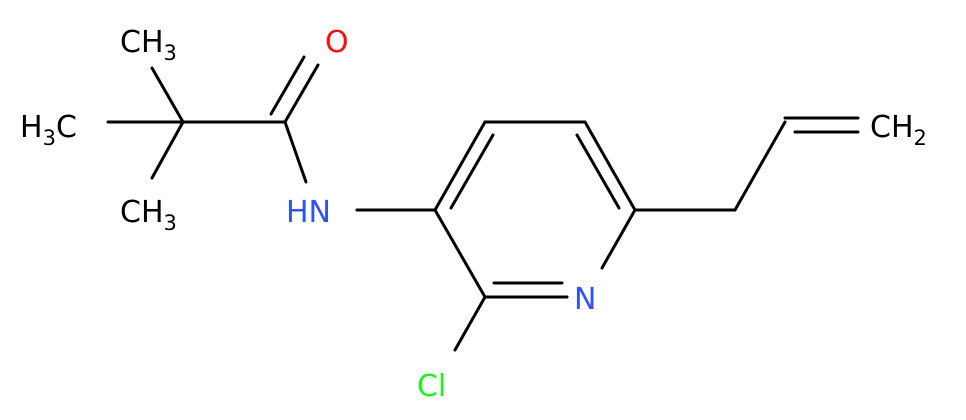 This screenshot has height=420, width=966. I want to click on atom-label: CH2, so click(898, 130).